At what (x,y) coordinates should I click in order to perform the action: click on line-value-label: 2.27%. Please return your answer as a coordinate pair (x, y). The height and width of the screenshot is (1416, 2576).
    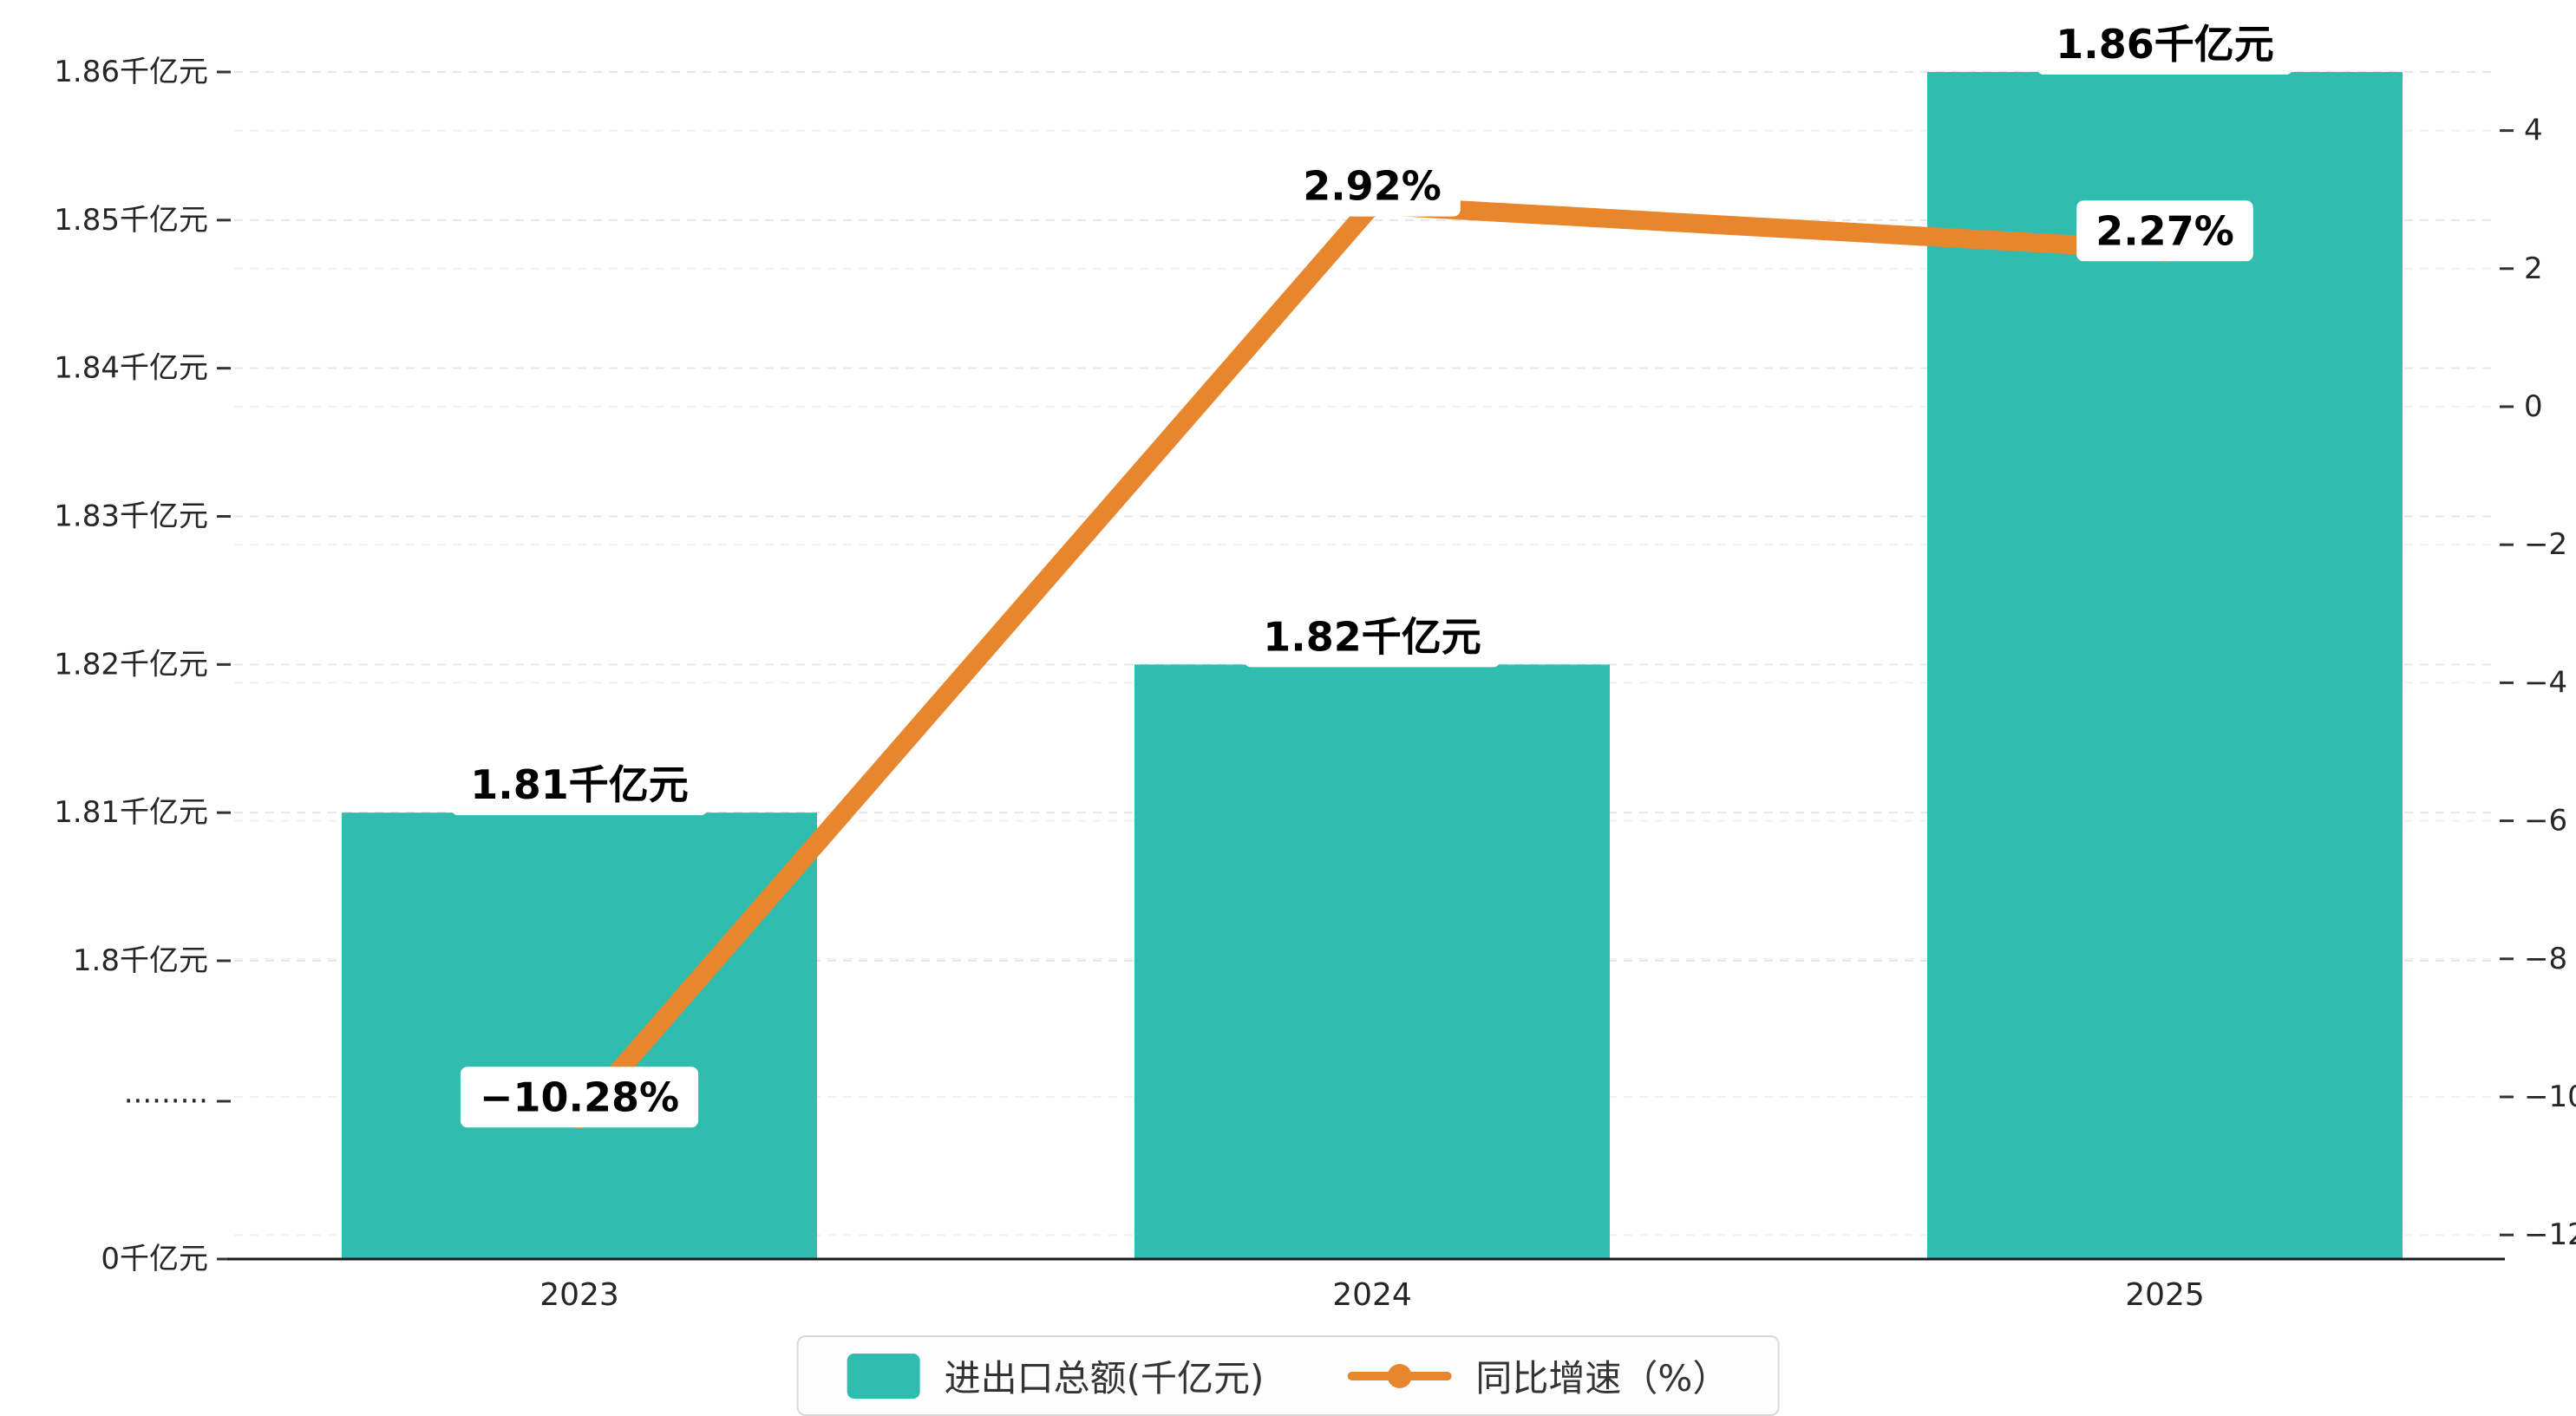
    Looking at the image, I should click on (2164, 231).